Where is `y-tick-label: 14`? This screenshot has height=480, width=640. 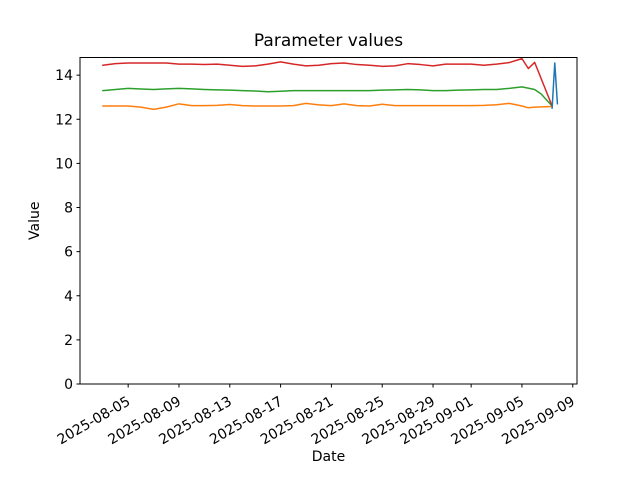
y-tick-label: 14 is located at coordinates (64, 76).